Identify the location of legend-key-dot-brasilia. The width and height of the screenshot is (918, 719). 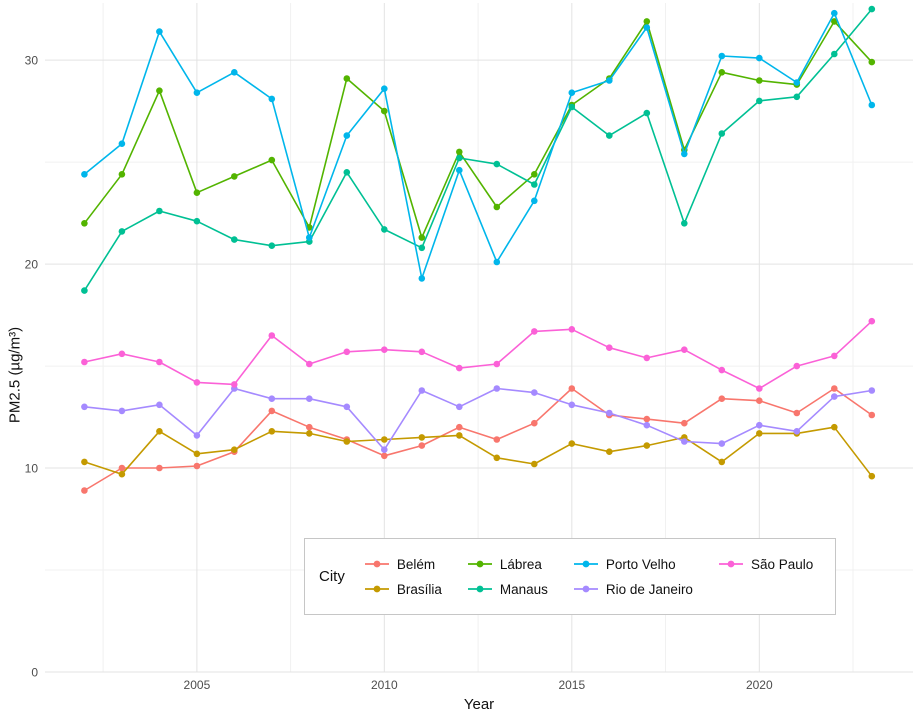
(377, 589).